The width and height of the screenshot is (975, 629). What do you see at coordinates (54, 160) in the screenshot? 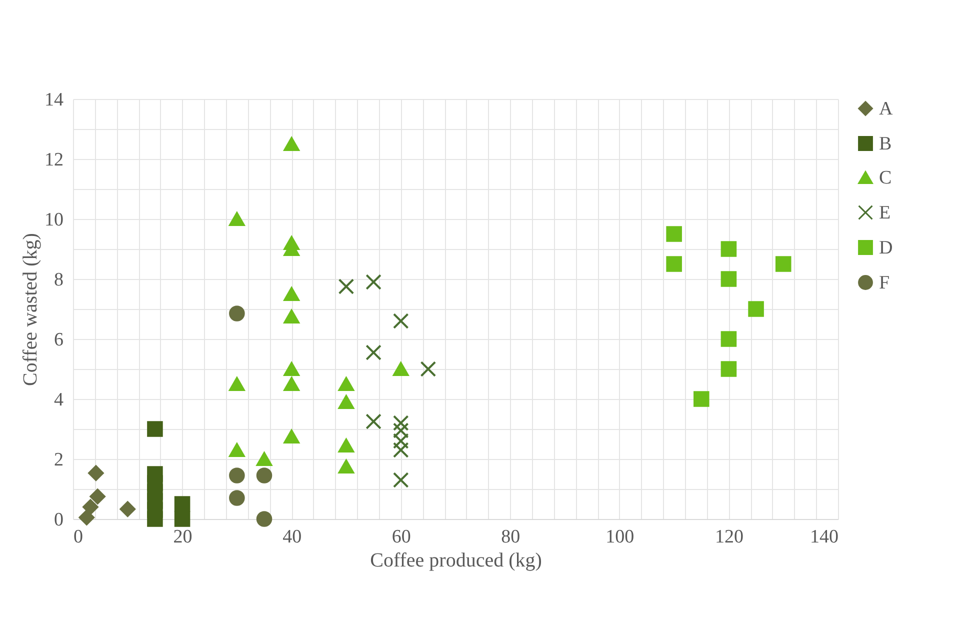
I see `y-tick-label: 12` at bounding box center [54, 160].